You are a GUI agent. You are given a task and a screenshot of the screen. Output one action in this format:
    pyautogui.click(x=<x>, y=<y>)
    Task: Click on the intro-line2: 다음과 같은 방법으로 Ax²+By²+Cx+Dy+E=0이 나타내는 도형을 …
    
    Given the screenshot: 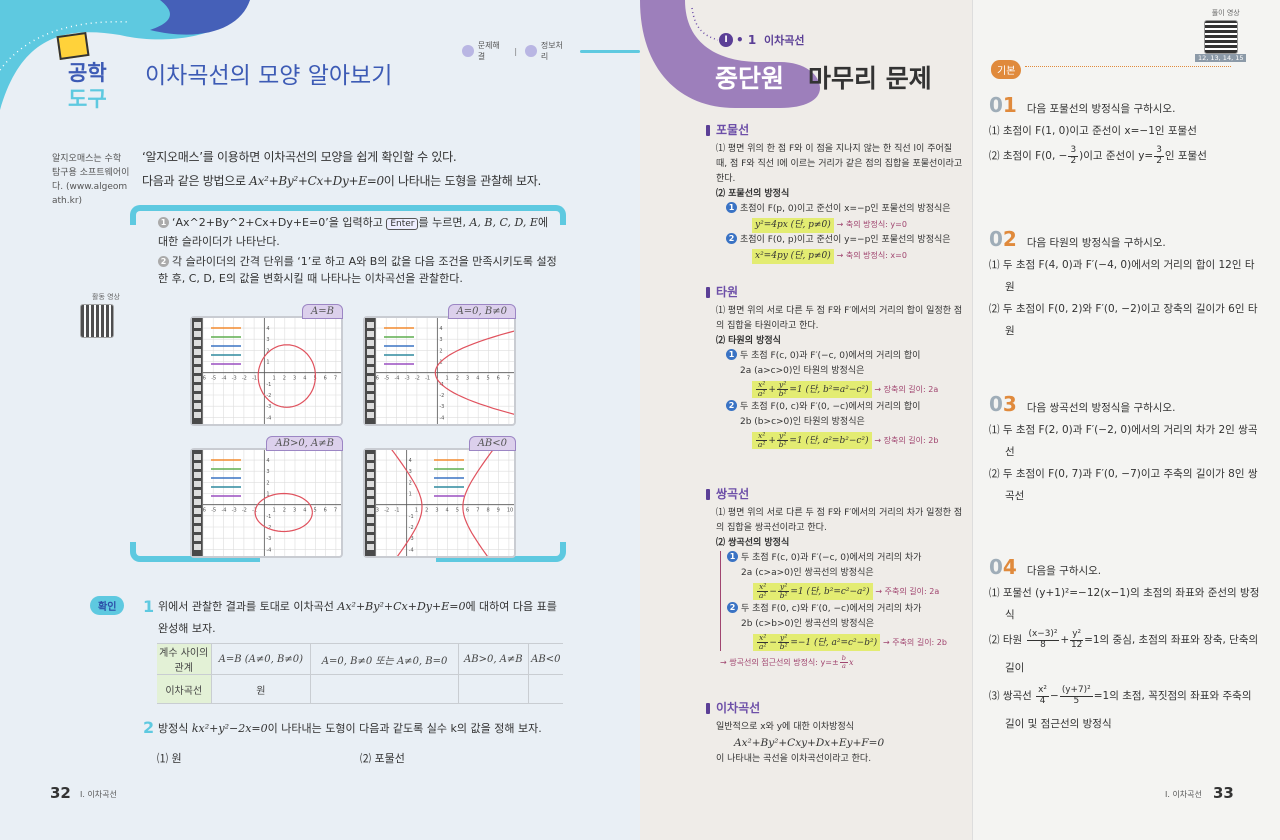 What is the action you would take?
    pyautogui.click(x=341, y=181)
    